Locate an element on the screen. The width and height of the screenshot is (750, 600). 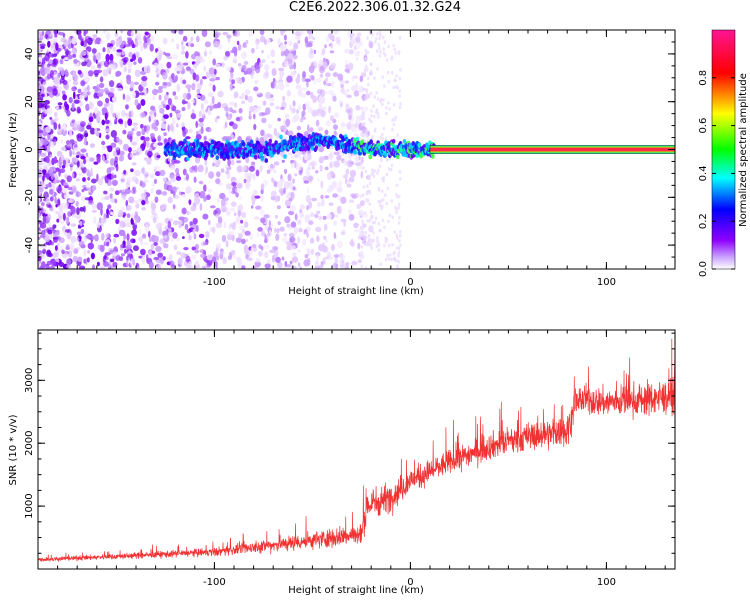
colorbar-ticks: 0.00.20.40.60.8 is located at coordinates (716, 173).